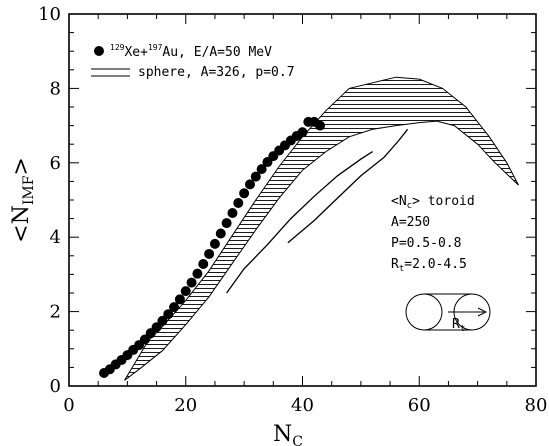 Image resolution: width=549 pixels, height=446 pixels. Describe the element at coordinates (536, 405) in the screenshot. I see `x-tick-label: 80` at that location.